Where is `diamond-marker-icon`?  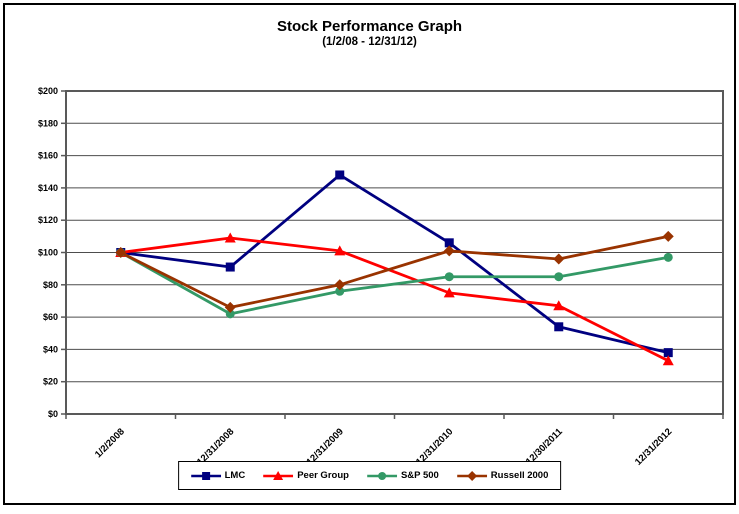
diamond-marker-icon is located at coordinates (471, 475).